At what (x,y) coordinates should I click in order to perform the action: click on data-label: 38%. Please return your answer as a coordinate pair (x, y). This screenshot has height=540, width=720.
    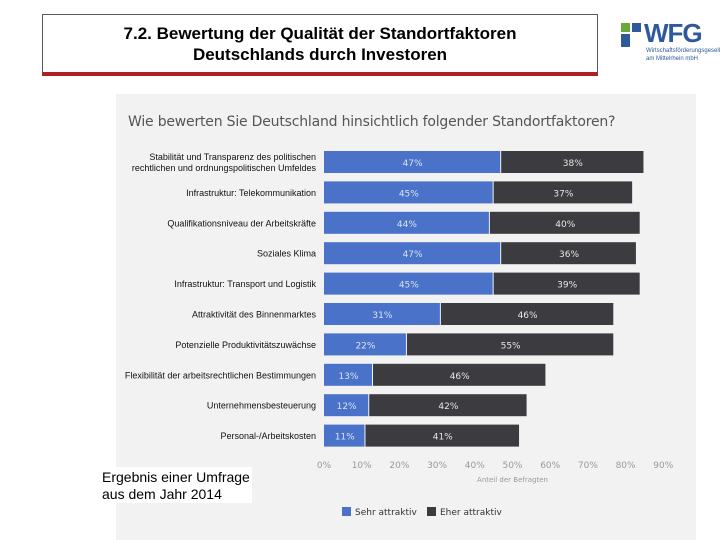
    Looking at the image, I should click on (573, 164).